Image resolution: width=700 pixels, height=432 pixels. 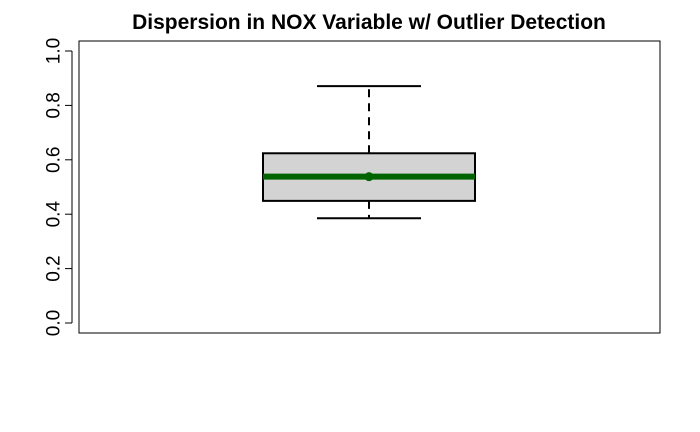 I want to click on mean-point, so click(x=369, y=177).